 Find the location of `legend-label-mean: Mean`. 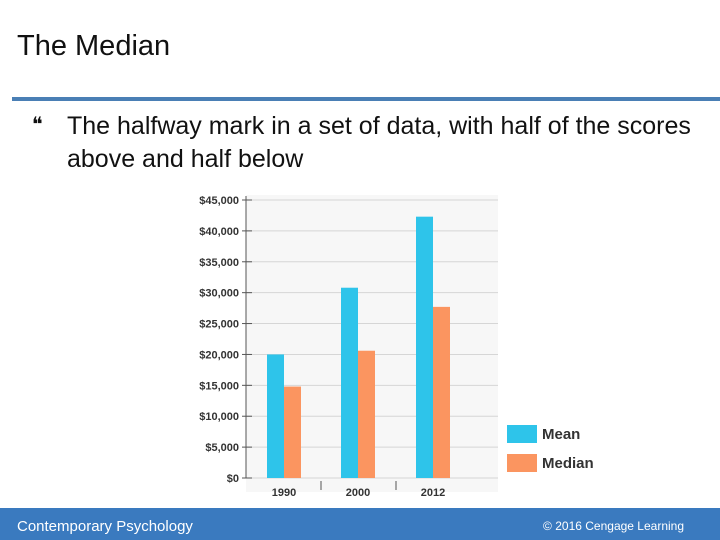

legend-label-mean: Mean is located at coordinates (561, 434).